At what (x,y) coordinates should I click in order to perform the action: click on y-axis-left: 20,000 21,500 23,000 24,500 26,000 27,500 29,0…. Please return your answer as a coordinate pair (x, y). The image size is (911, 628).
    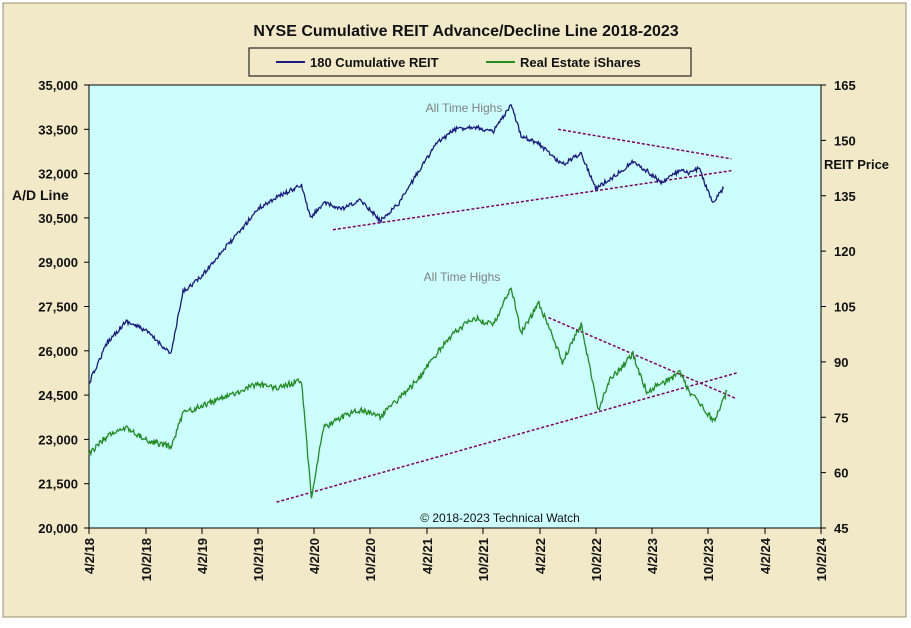
    Looking at the image, I should click on (63, 307).